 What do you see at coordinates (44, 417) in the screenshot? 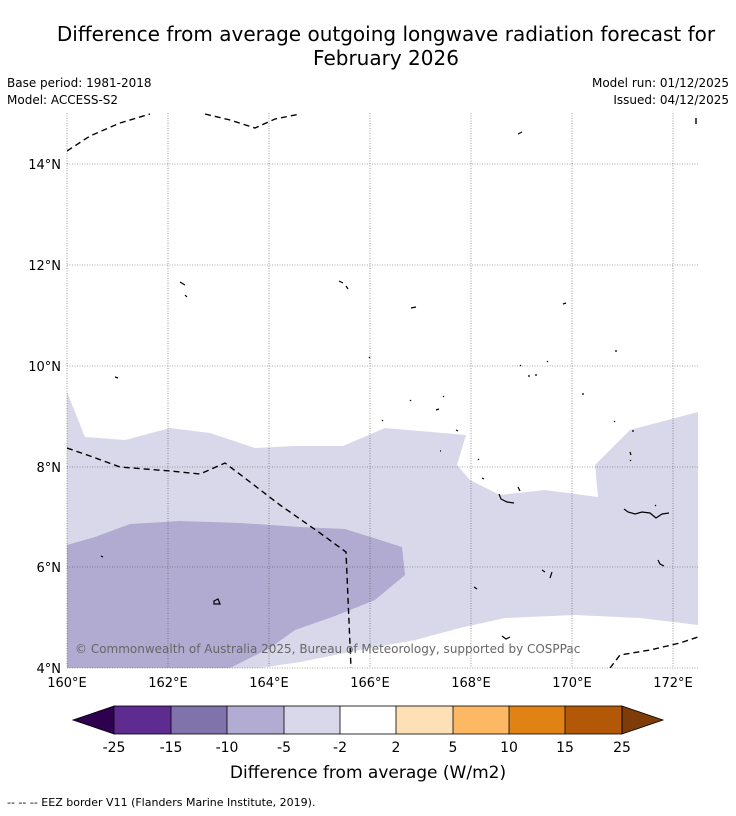
I see `lat-labels: 14°N 12°N 10°N 8°N 6°N 4°N` at bounding box center [44, 417].